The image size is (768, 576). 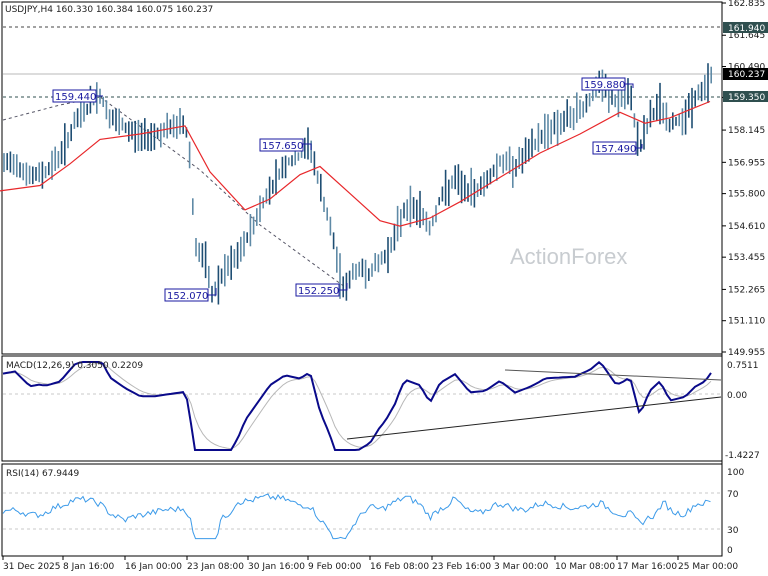 What do you see at coordinates (282, 146) in the screenshot?
I see `svg-text: 157.650` at bounding box center [282, 146].